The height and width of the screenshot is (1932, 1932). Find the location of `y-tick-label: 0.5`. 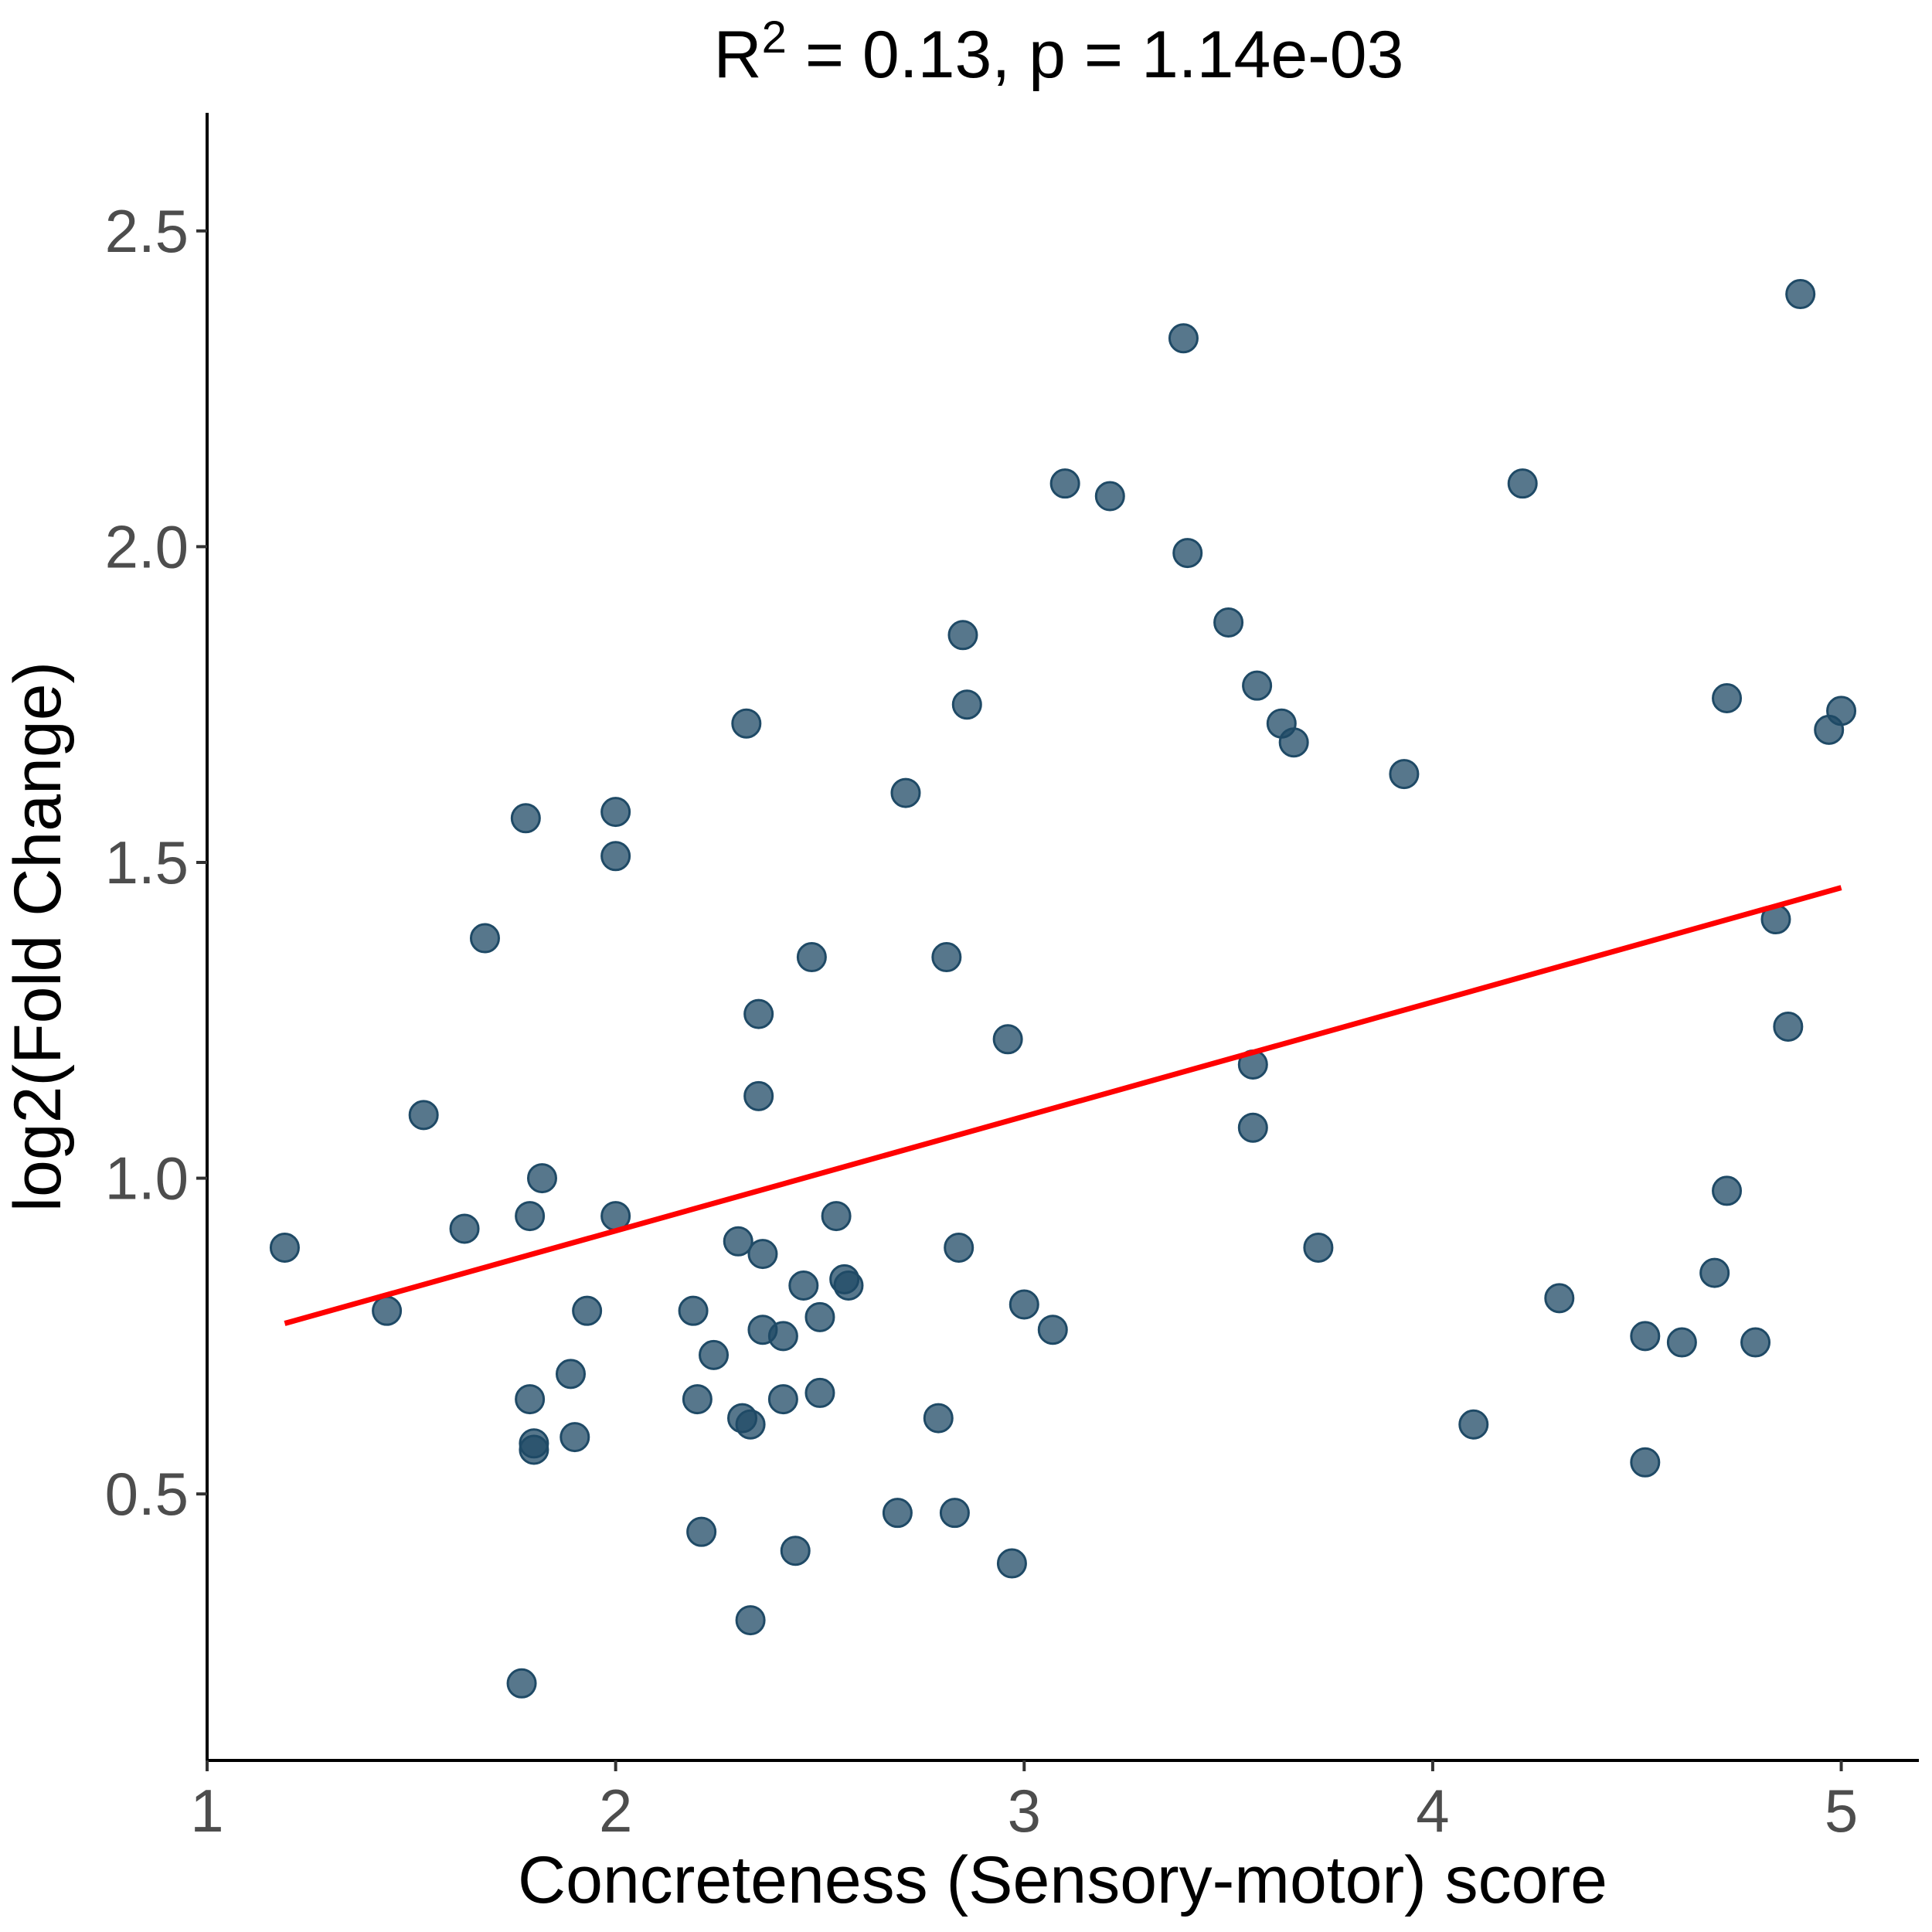

y-tick-label: 0.5 is located at coordinates (147, 1494).